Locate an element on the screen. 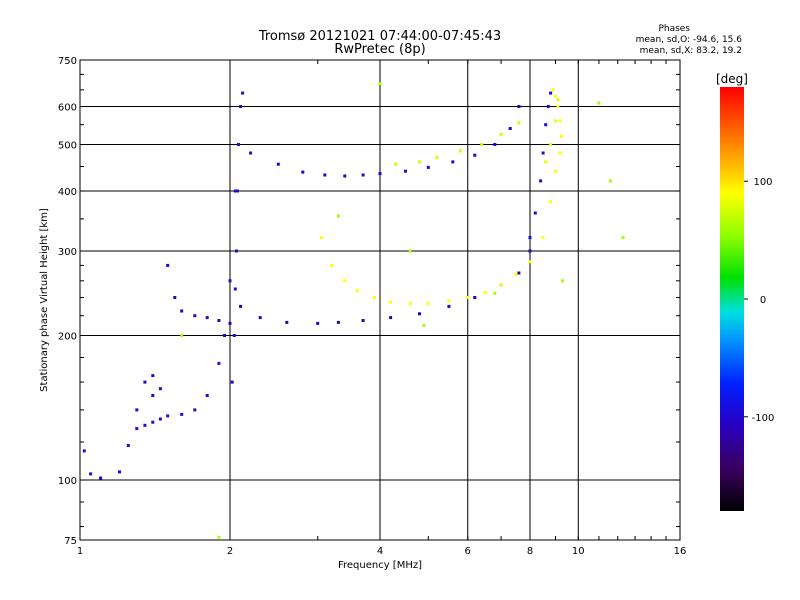 The image size is (800, 600). y-tick-label: 750 is located at coordinates (67, 61).